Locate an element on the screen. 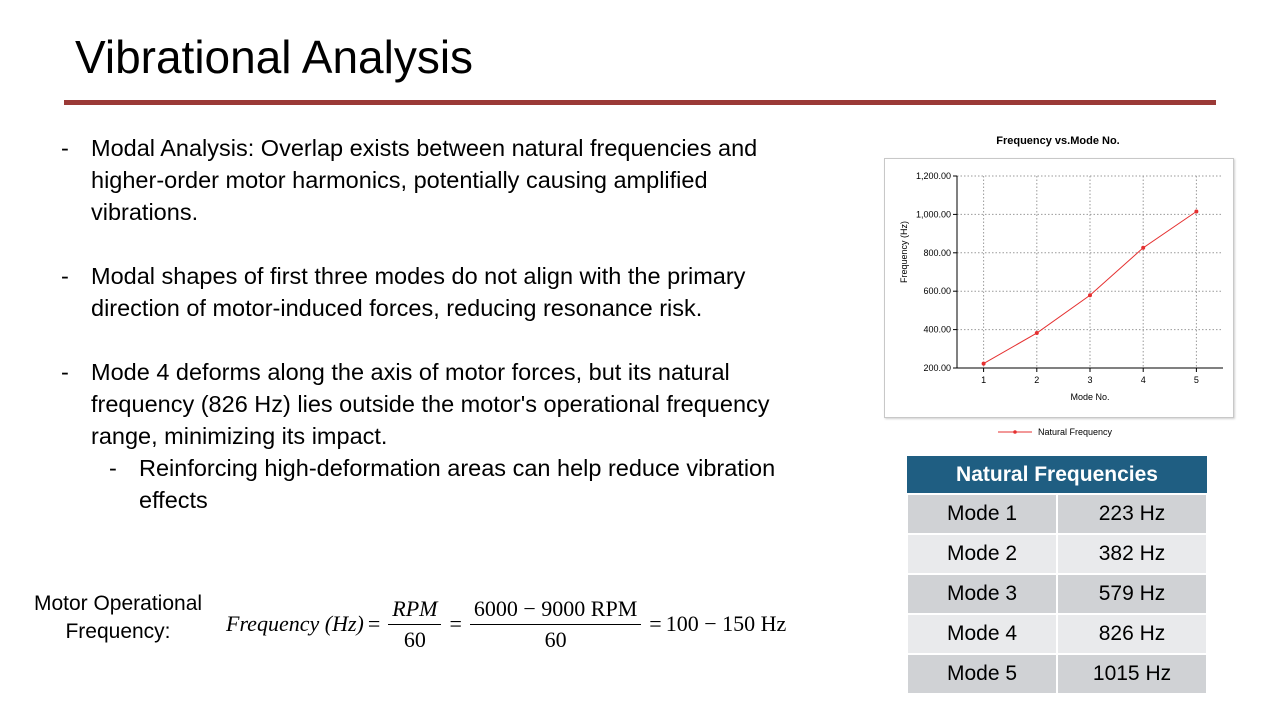 The width and height of the screenshot is (1280, 720). mode-cell: Mode 4 is located at coordinates (982, 634).